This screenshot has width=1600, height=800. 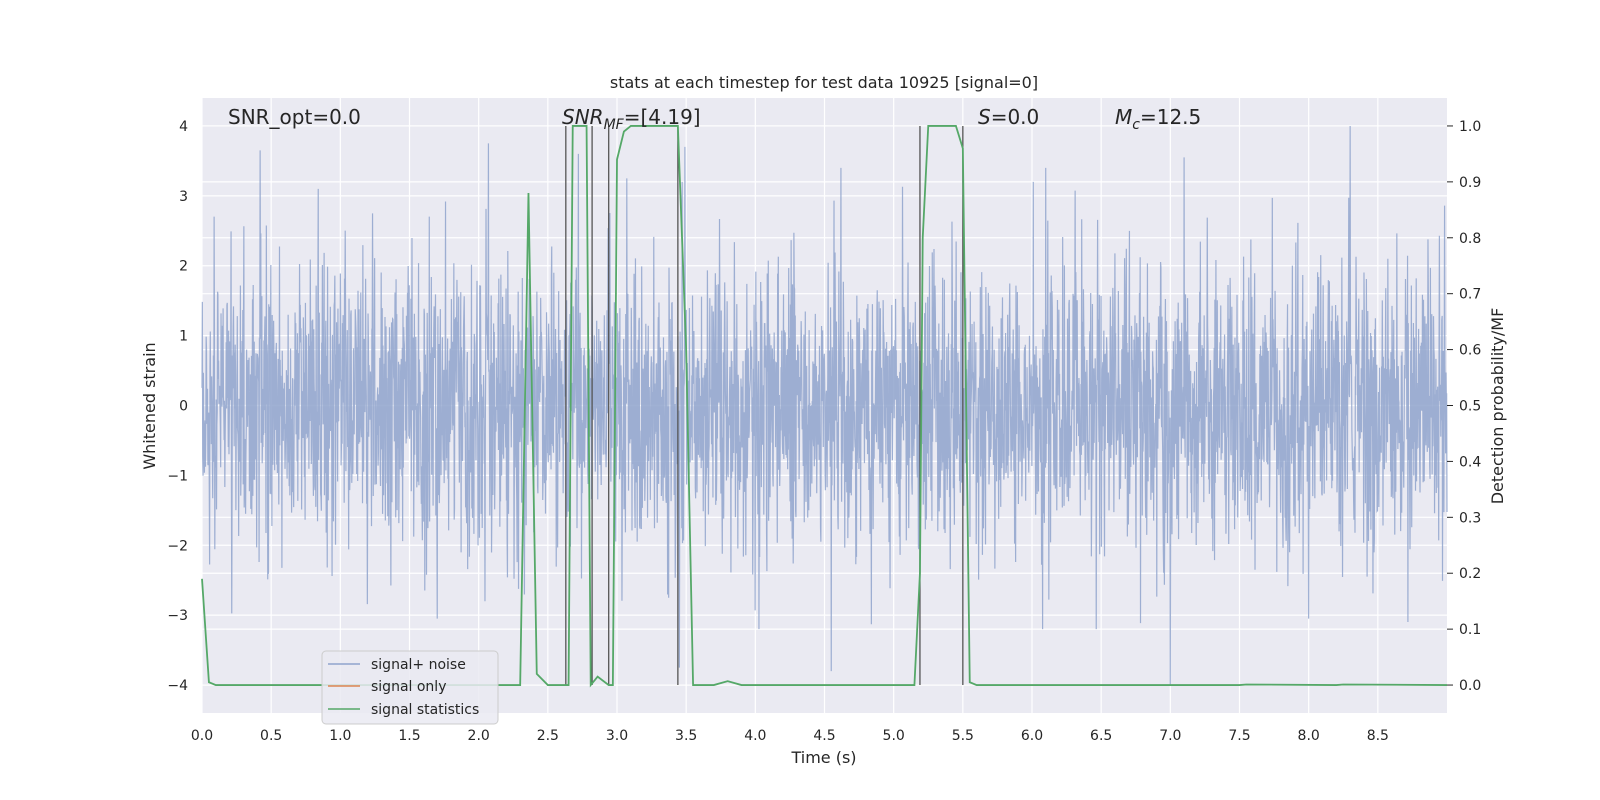 What do you see at coordinates (340, 736) in the screenshot?
I see `x-tick-label: 1.0` at bounding box center [340, 736].